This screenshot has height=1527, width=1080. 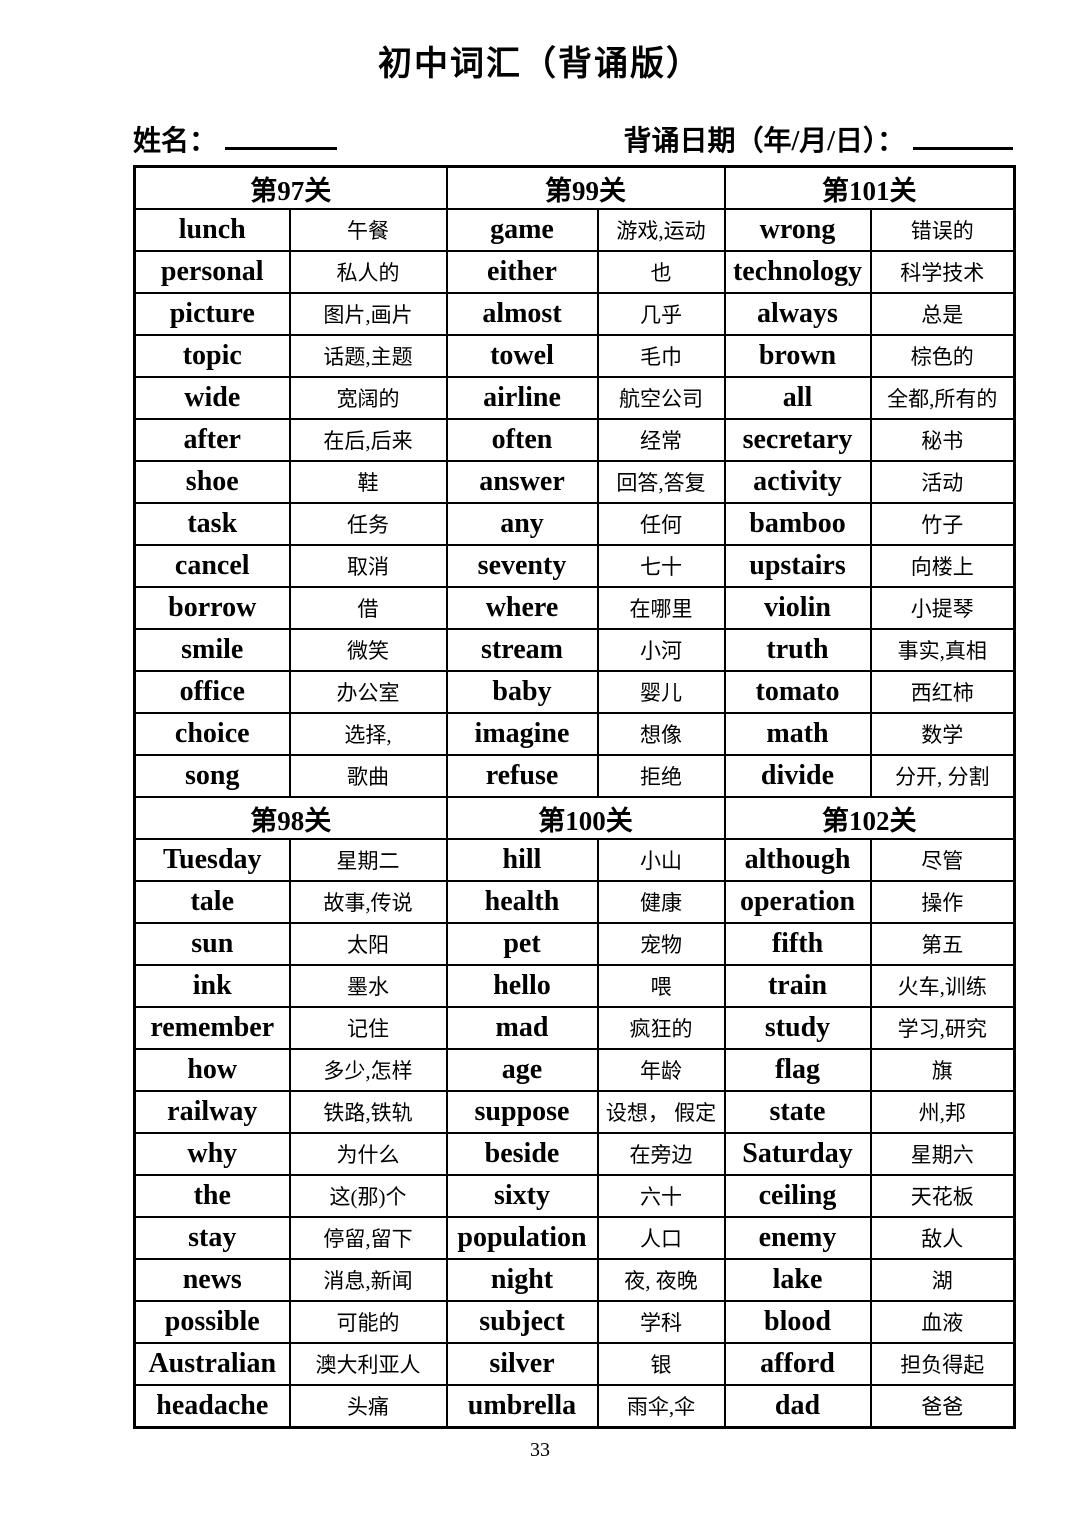 I want to click on date-label: 背诵日期（年/月/日）：, so click(x=764, y=141).